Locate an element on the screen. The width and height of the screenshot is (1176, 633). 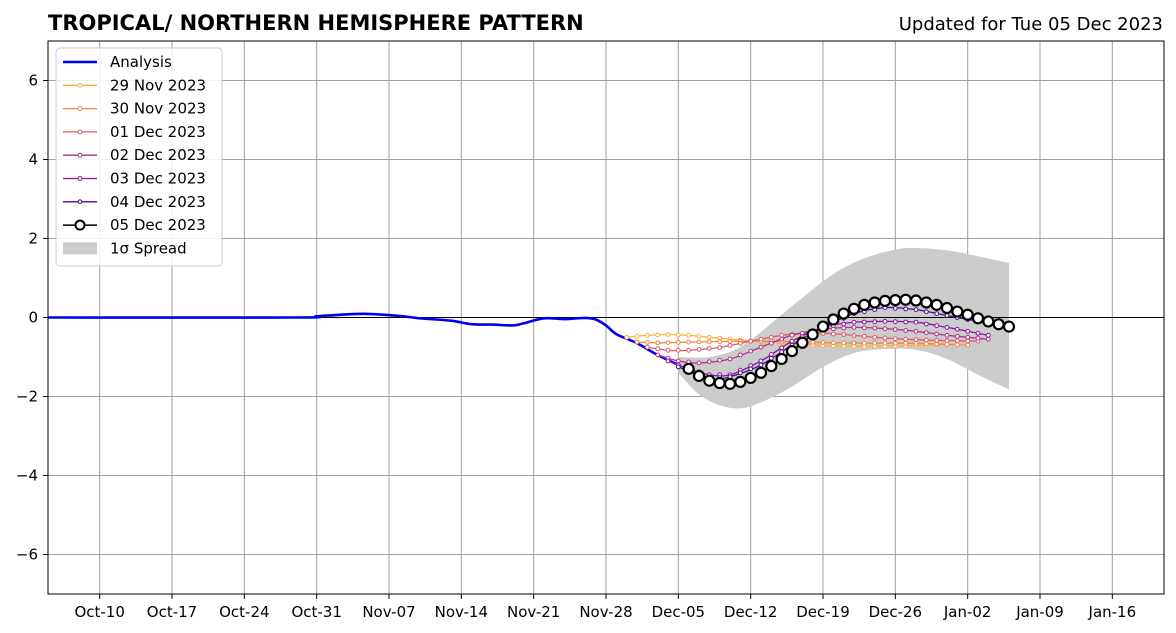
y-tick-label: 2 is located at coordinates (33, 239).